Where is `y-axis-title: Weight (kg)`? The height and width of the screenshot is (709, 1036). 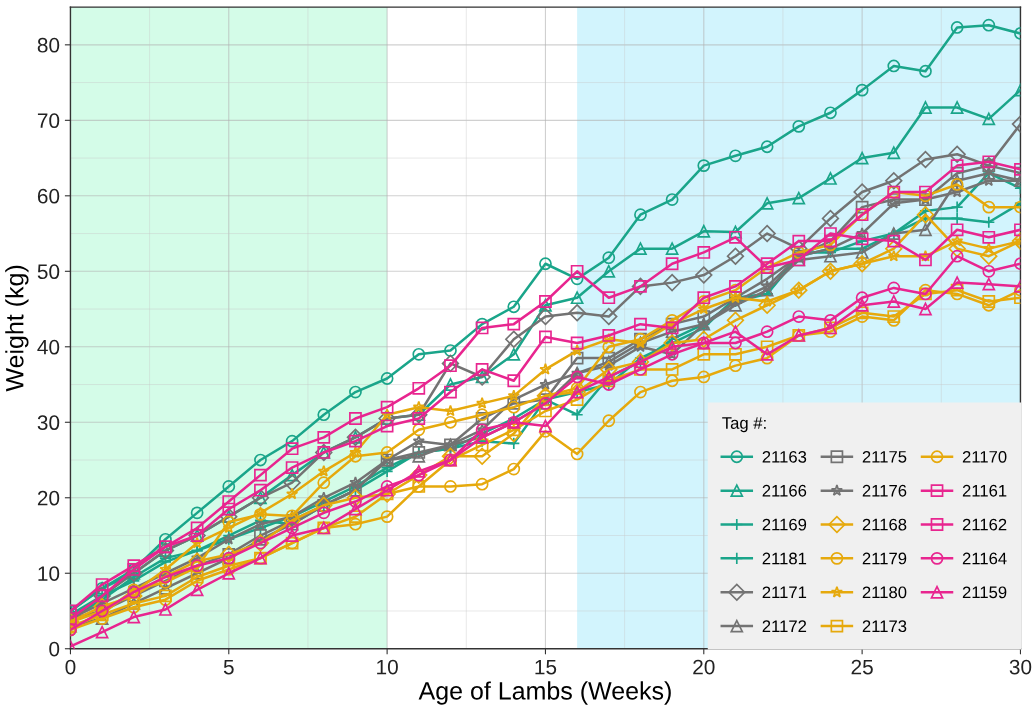 y-axis-title: Weight (kg) is located at coordinates (17, 328).